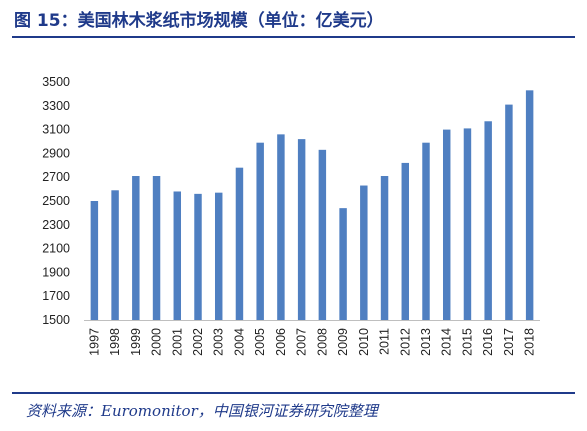  I want to click on x-tick-label: 2007, so click(302, 342).